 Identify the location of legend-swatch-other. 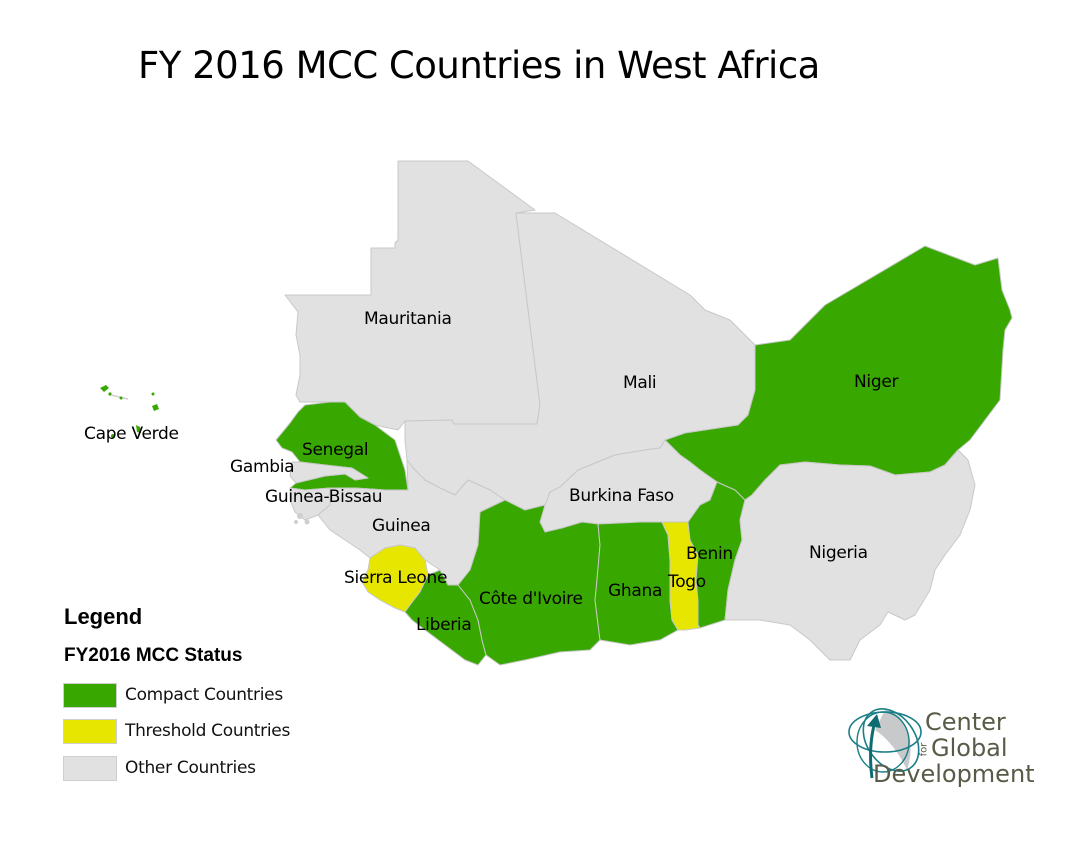
(90, 768).